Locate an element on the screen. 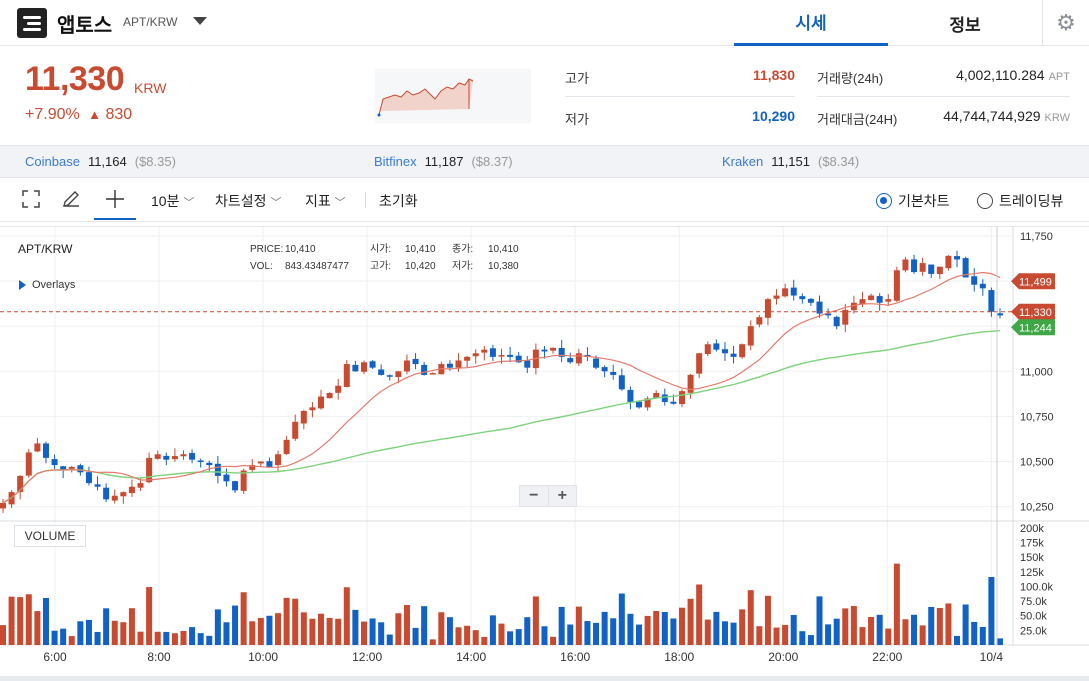 The width and height of the screenshot is (1089, 681). indicators-dropdown: 지표 ﹀ is located at coordinates (325, 201).